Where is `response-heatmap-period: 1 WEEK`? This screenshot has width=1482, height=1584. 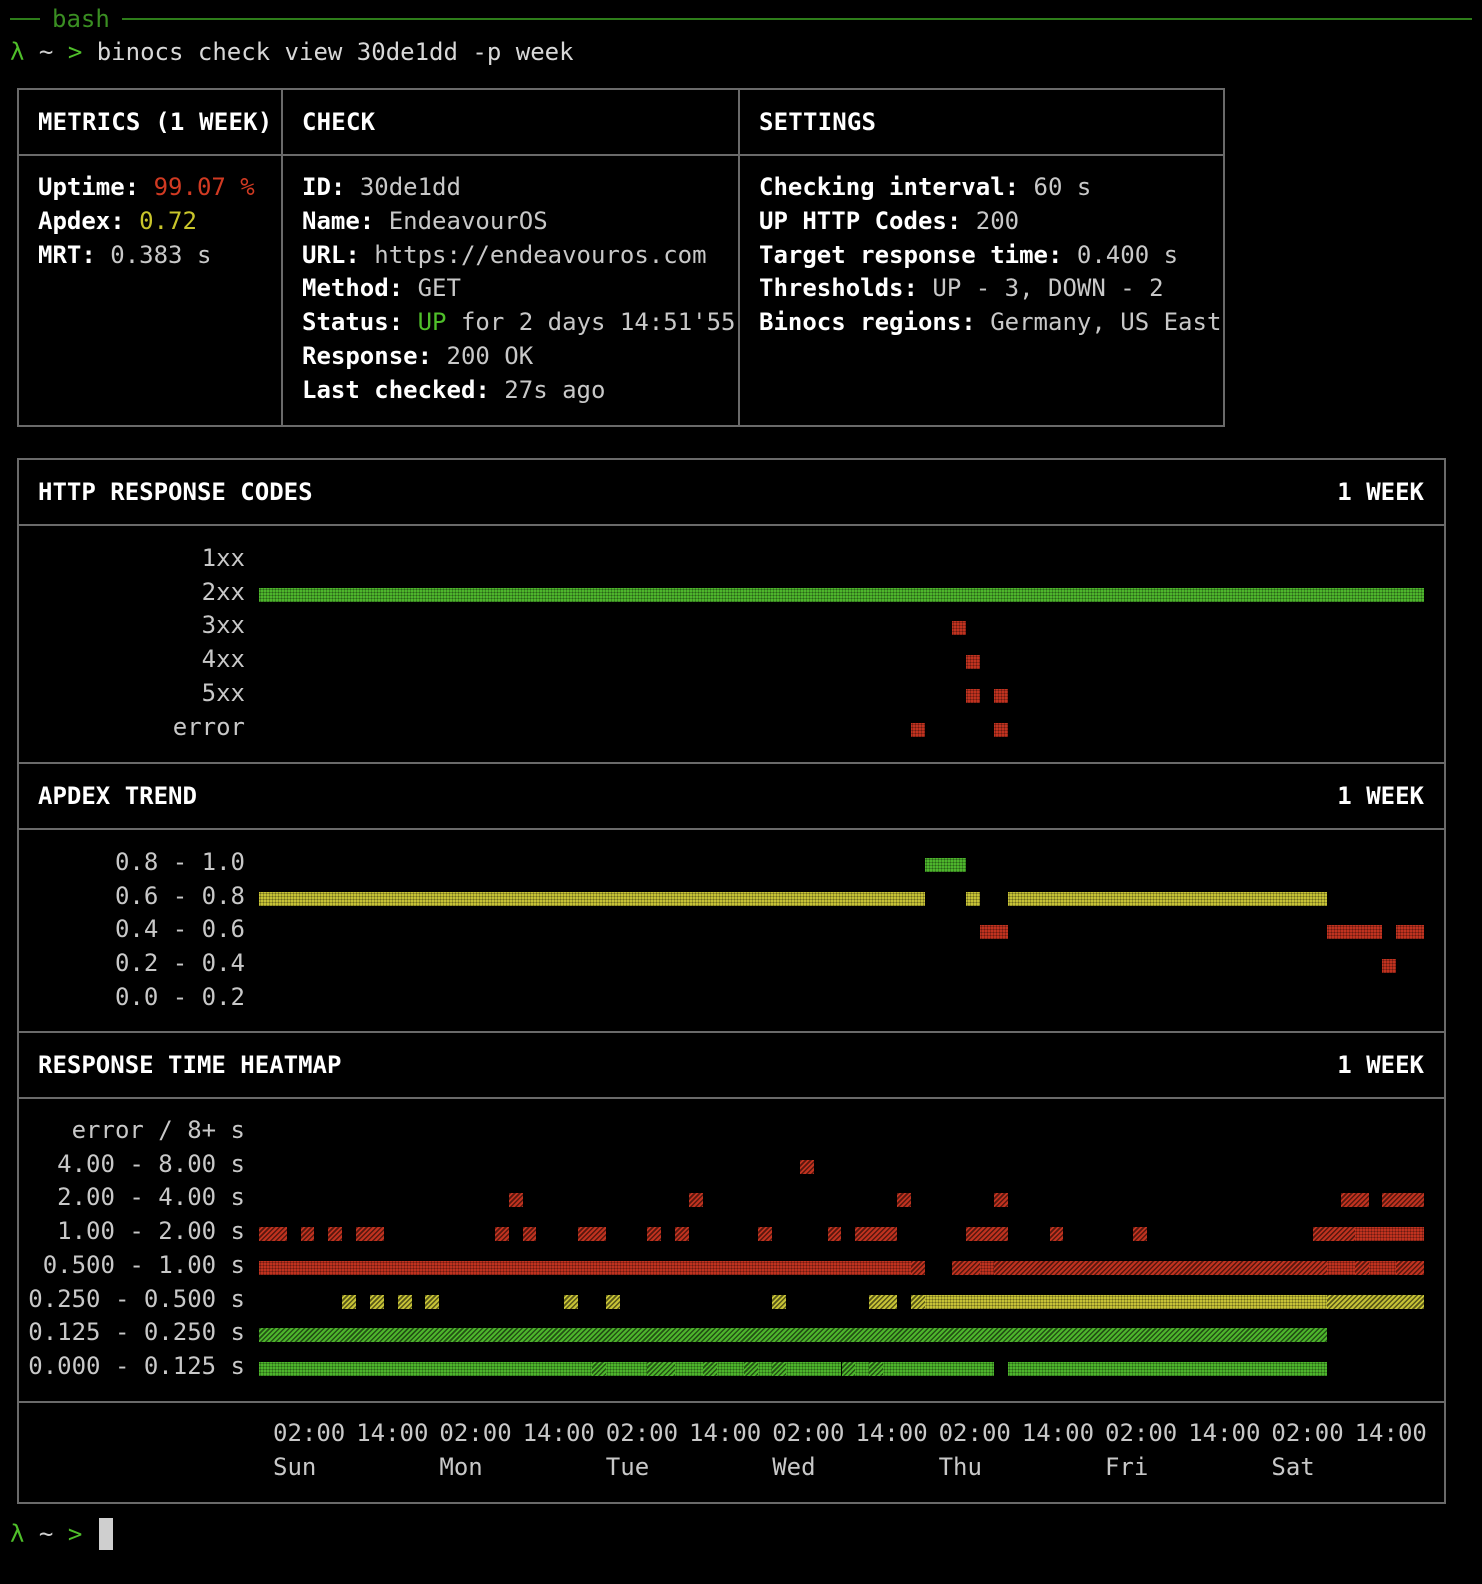
response-heatmap-period: 1 WEEK is located at coordinates (1380, 1065).